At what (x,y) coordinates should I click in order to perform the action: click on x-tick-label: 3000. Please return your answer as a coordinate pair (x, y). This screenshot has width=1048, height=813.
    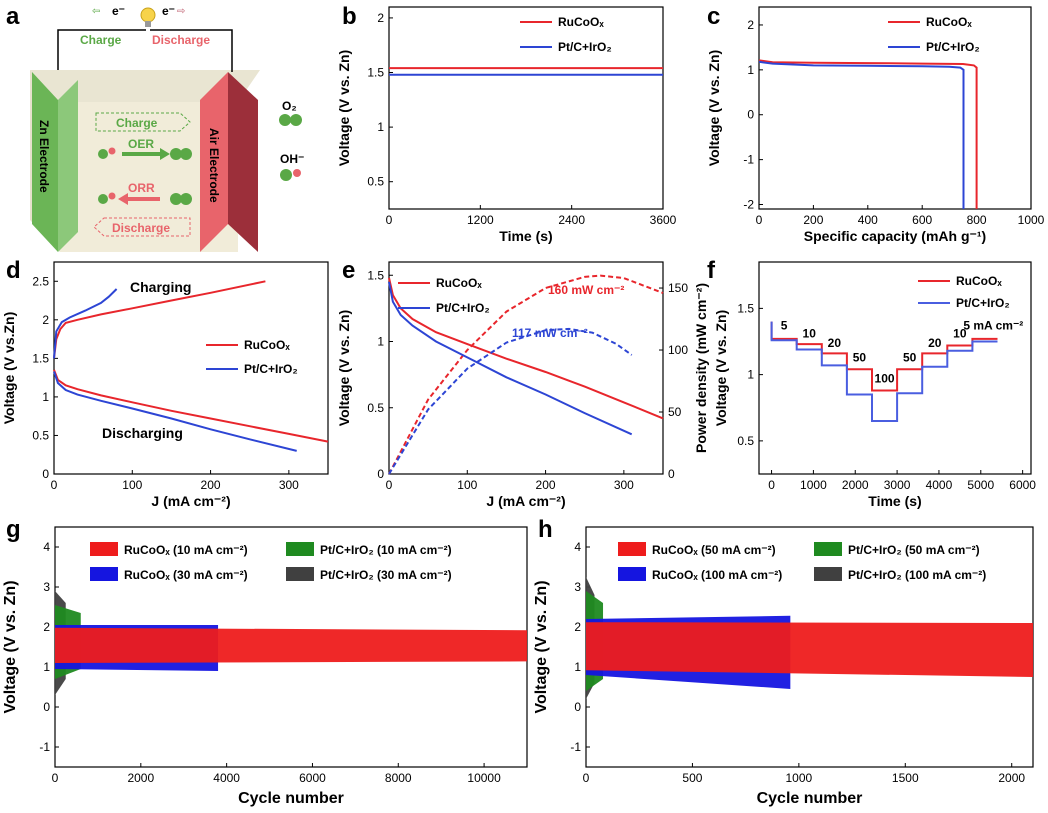
    Looking at the image, I should click on (897, 485).